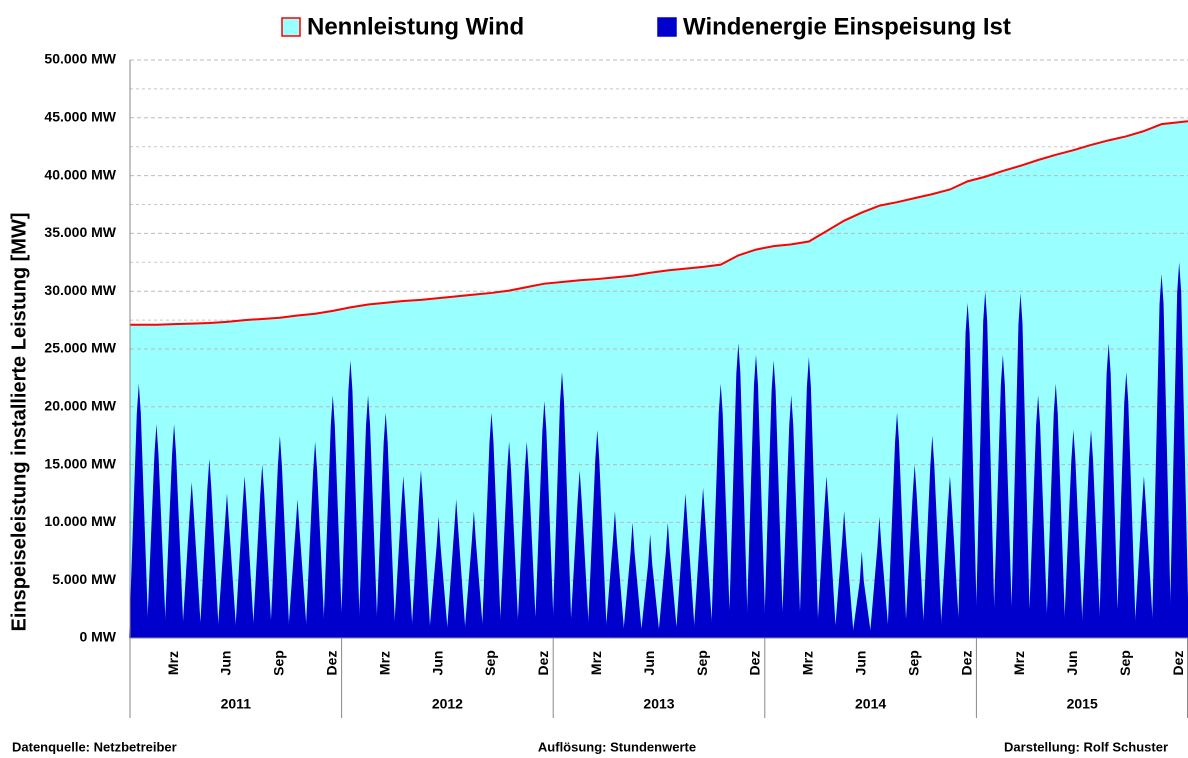 This screenshot has height=758, width=1188. Describe the element at coordinates (1082, 704) in the screenshot. I see `year-label: 2015` at that location.